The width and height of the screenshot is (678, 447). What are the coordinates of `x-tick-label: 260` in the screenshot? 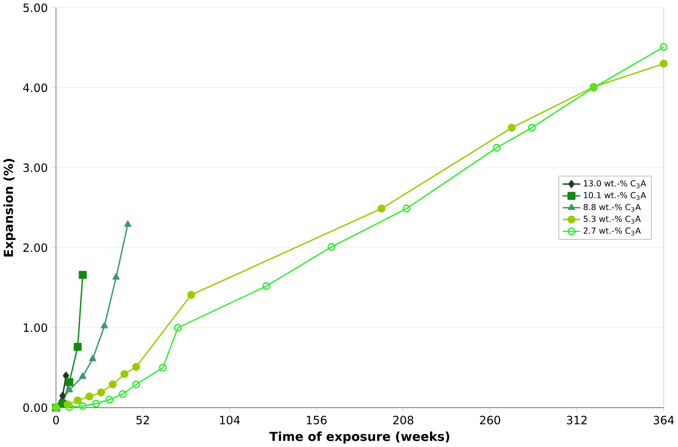 It's located at (490, 420).